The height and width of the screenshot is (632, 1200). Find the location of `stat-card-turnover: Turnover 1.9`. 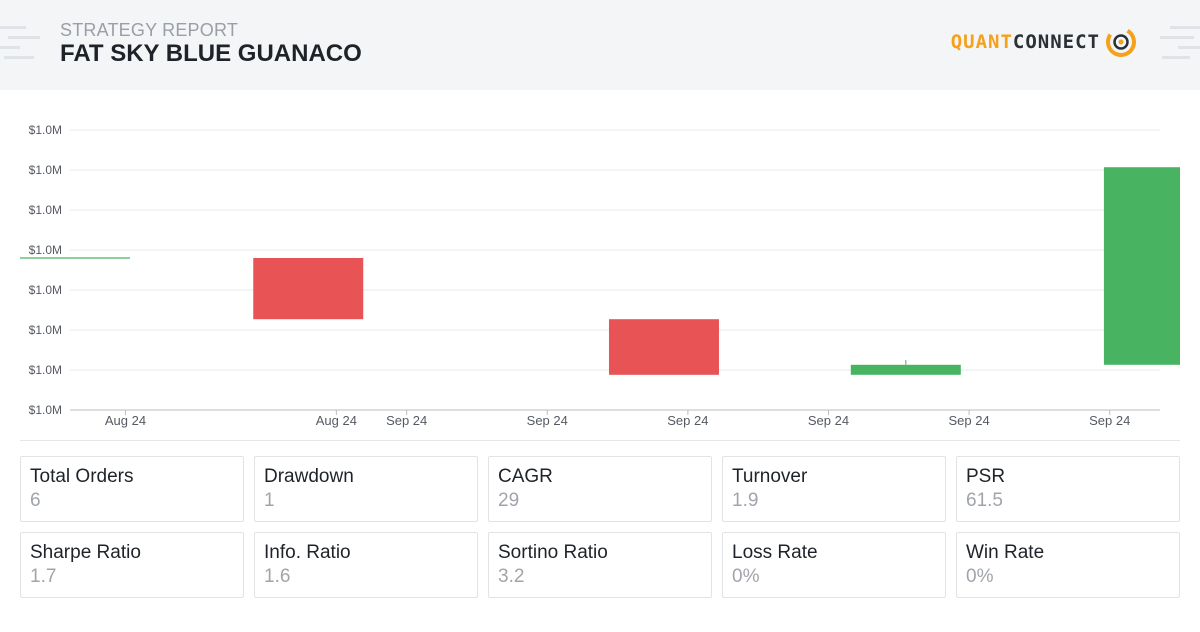

stat-card-turnover: Turnover 1.9 is located at coordinates (834, 489).